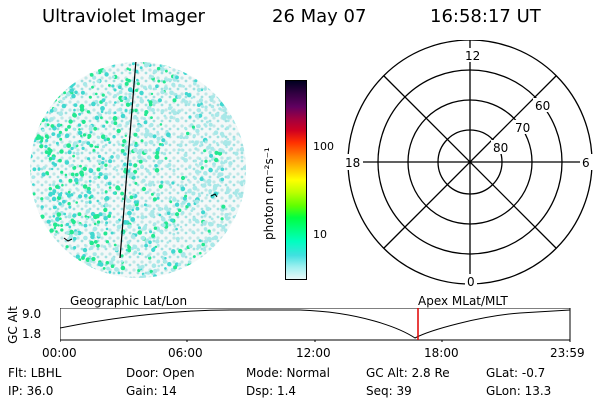  What do you see at coordinates (59, 353) in the screenshot?
I see `x-tick-0000: 00:00` at bounding box center [59, 353].